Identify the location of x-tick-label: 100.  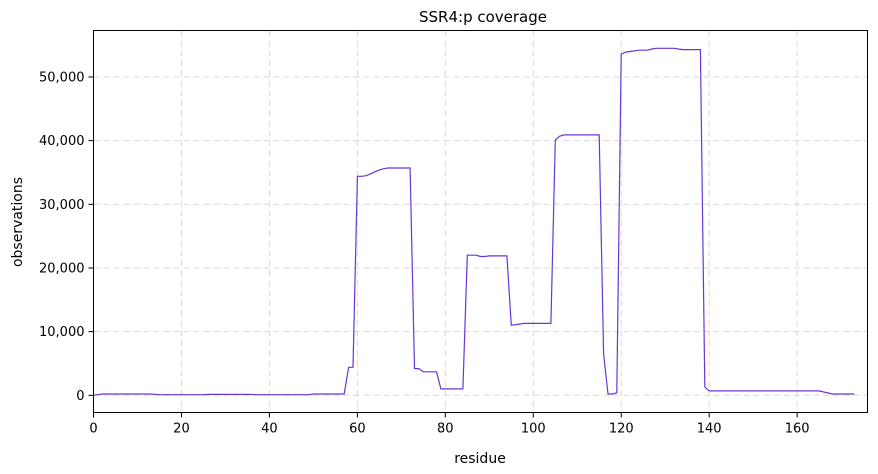
(533, 429).